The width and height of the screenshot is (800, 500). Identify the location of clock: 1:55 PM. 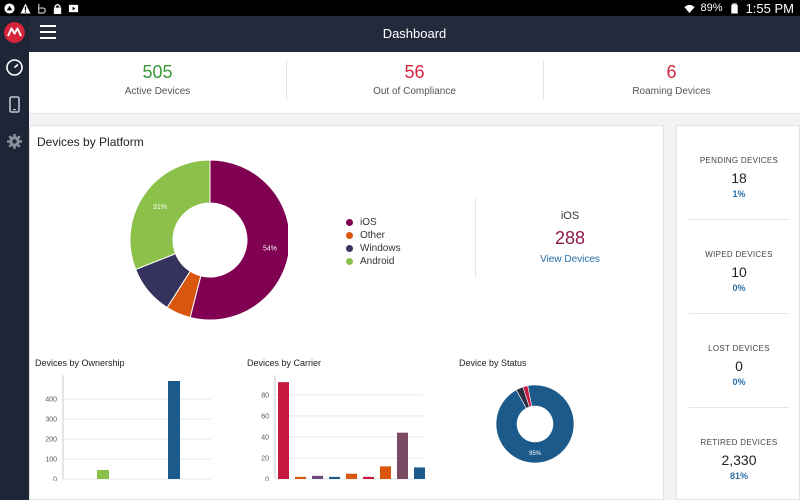
(769, 8).